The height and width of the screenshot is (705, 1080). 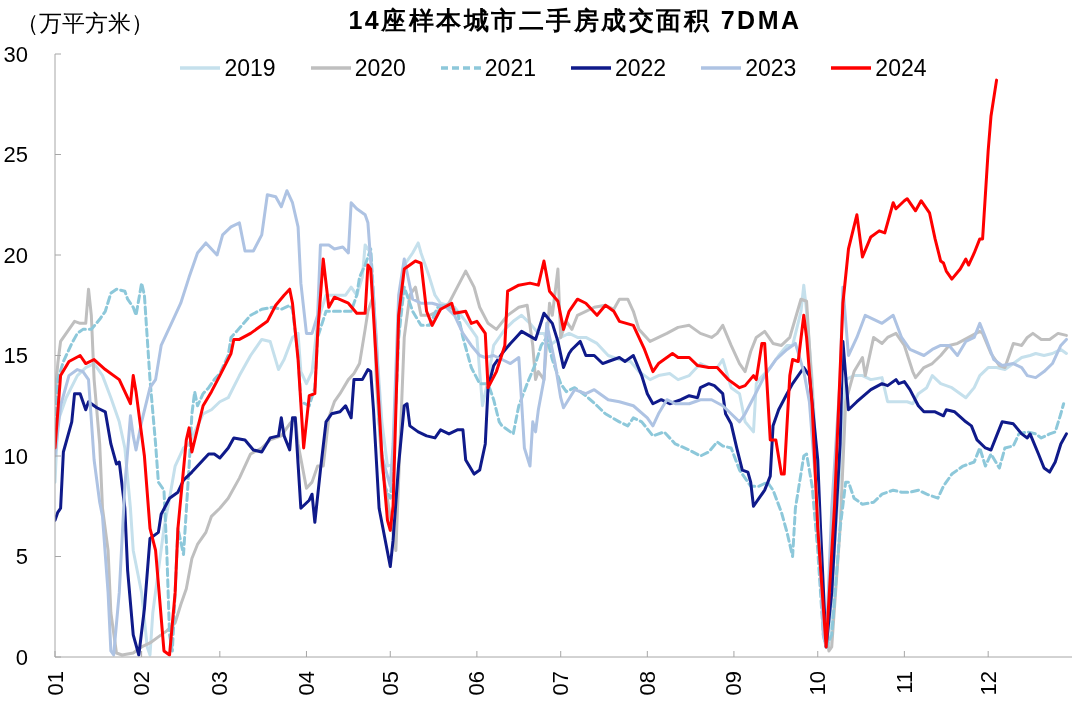 I want to click on x-tick-label: 10, so click(x=818, y=683).